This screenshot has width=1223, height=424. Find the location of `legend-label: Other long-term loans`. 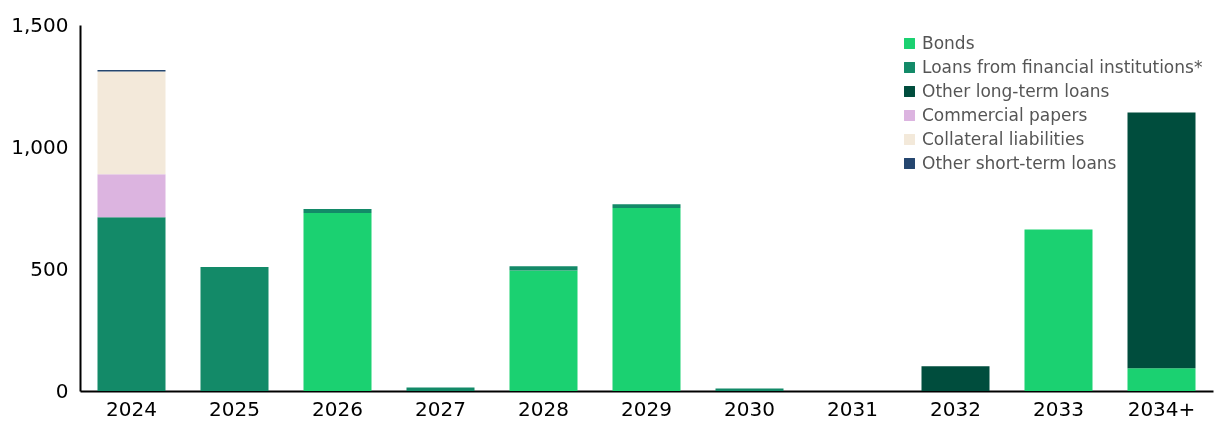

legend-label: Other long-term loans is located at coordinates (1016, 90).